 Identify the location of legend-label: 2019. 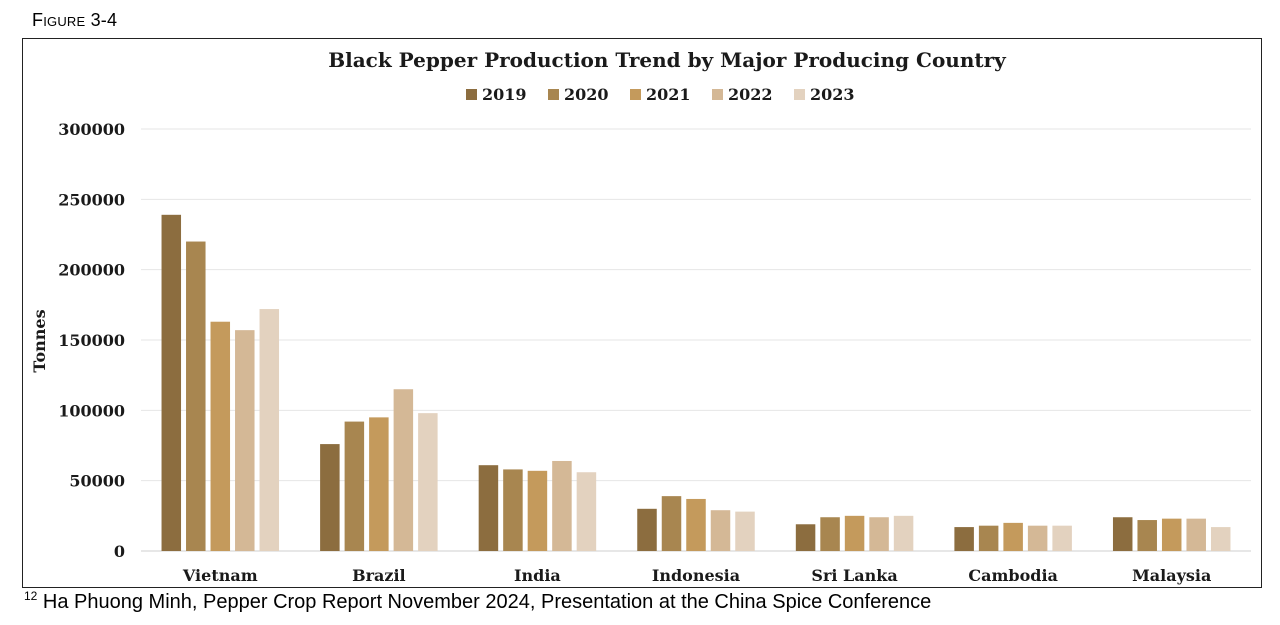
(504, 94).